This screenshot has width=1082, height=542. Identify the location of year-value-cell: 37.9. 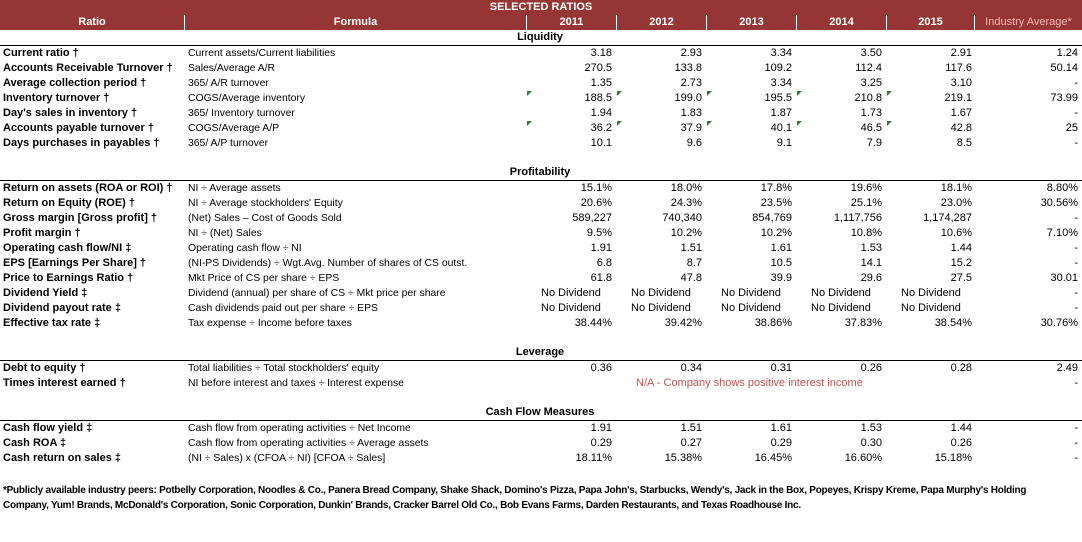
(691, 128).